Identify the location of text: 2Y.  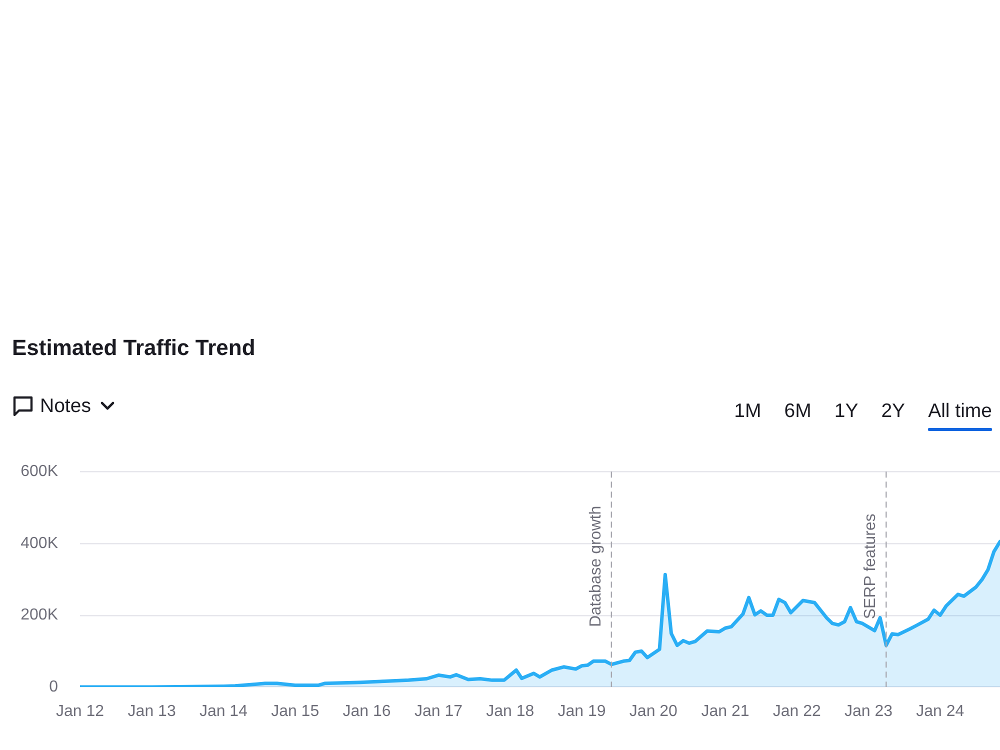
(893, 411).